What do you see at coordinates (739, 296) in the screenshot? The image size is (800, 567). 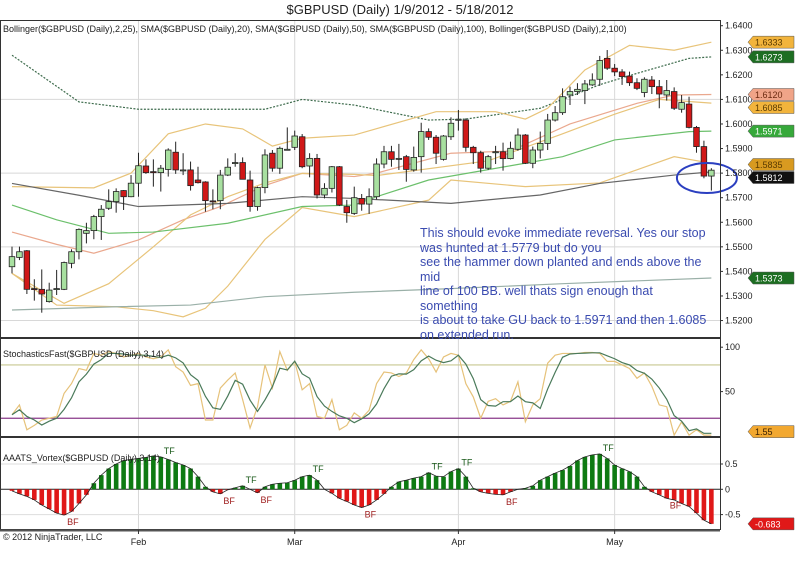 I see `price-tick-label: 1.5300` at bounding box center [739, 296].